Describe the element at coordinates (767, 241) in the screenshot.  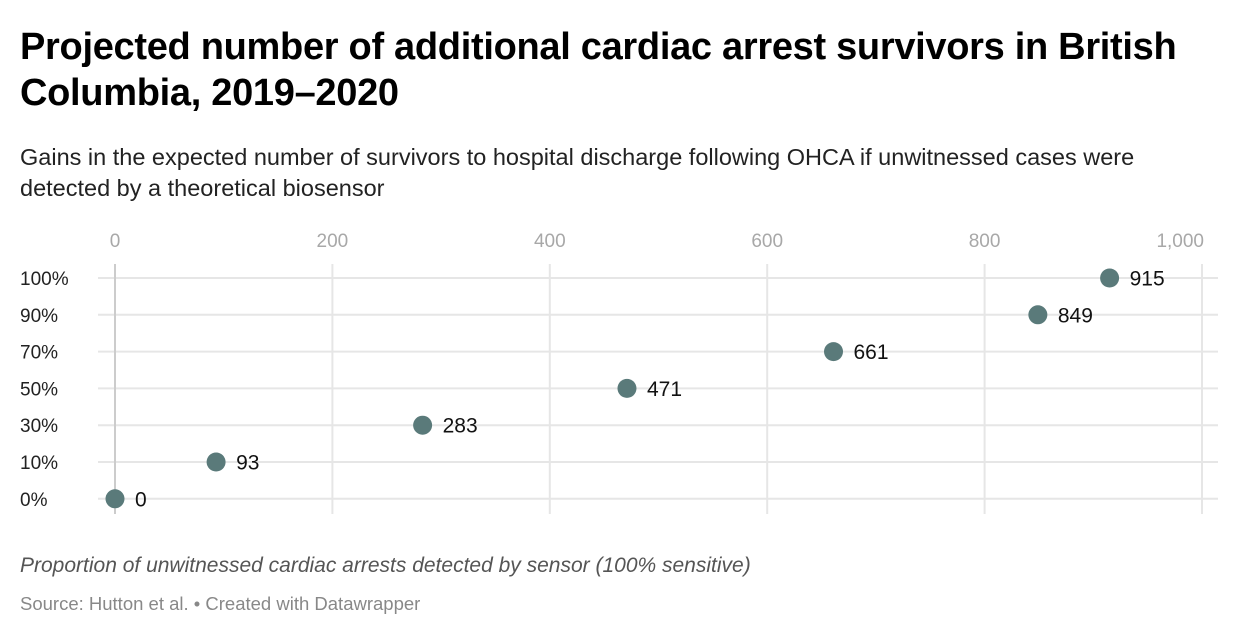
I see `x-tick-label: 600` at that location.